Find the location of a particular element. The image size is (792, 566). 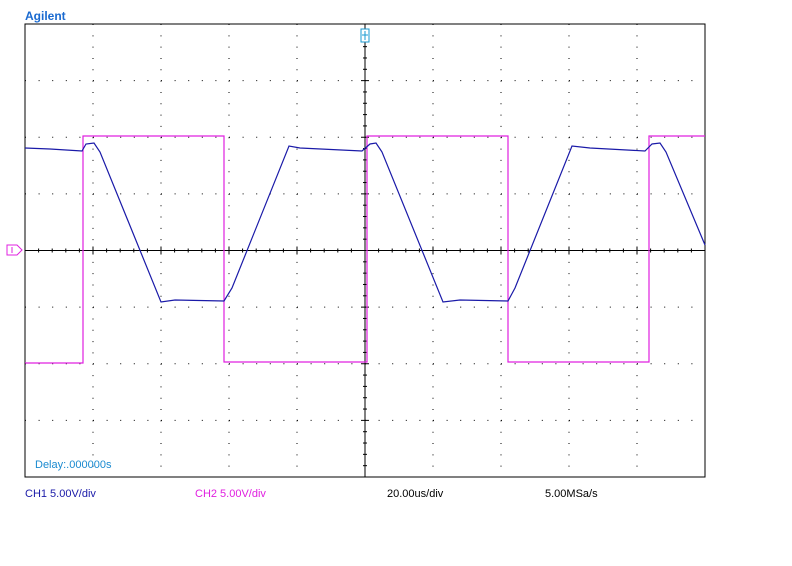

ground-marker is located at coordinates (14, 250).